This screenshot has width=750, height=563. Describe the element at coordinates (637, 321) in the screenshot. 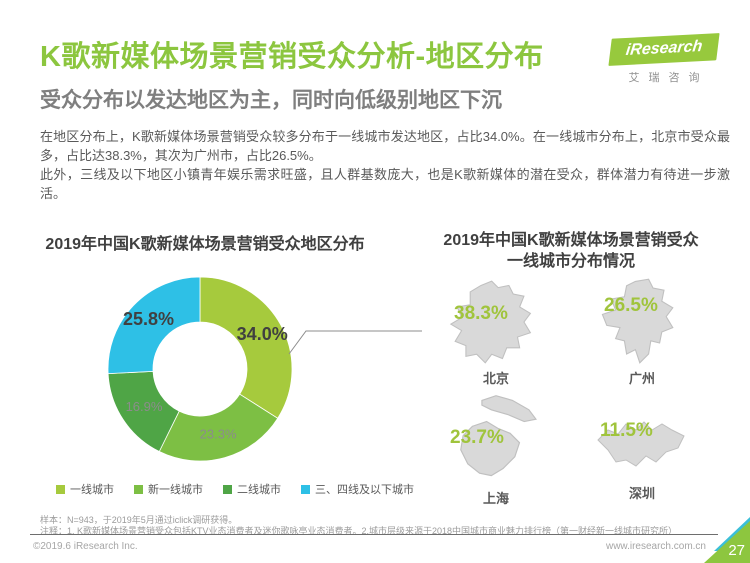

I see `guangzhou-map-icon` at that location.